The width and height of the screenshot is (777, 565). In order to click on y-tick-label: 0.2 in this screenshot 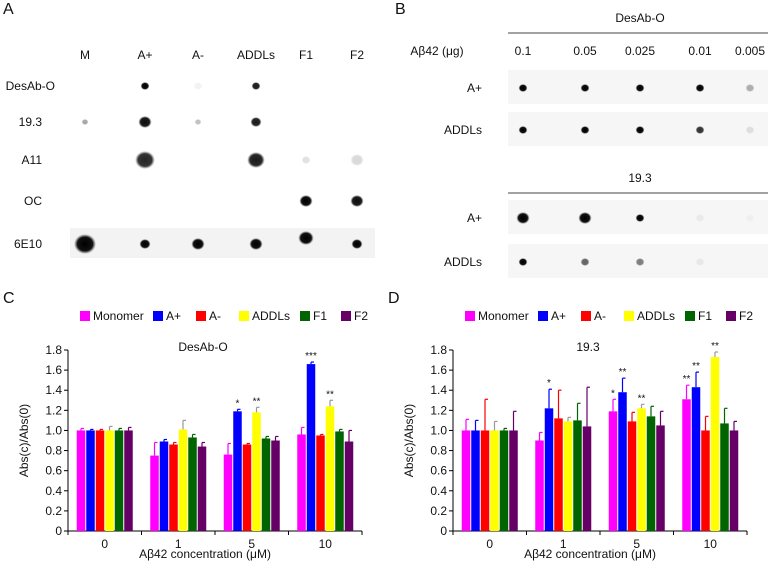, I will do `click(53, 511)`.